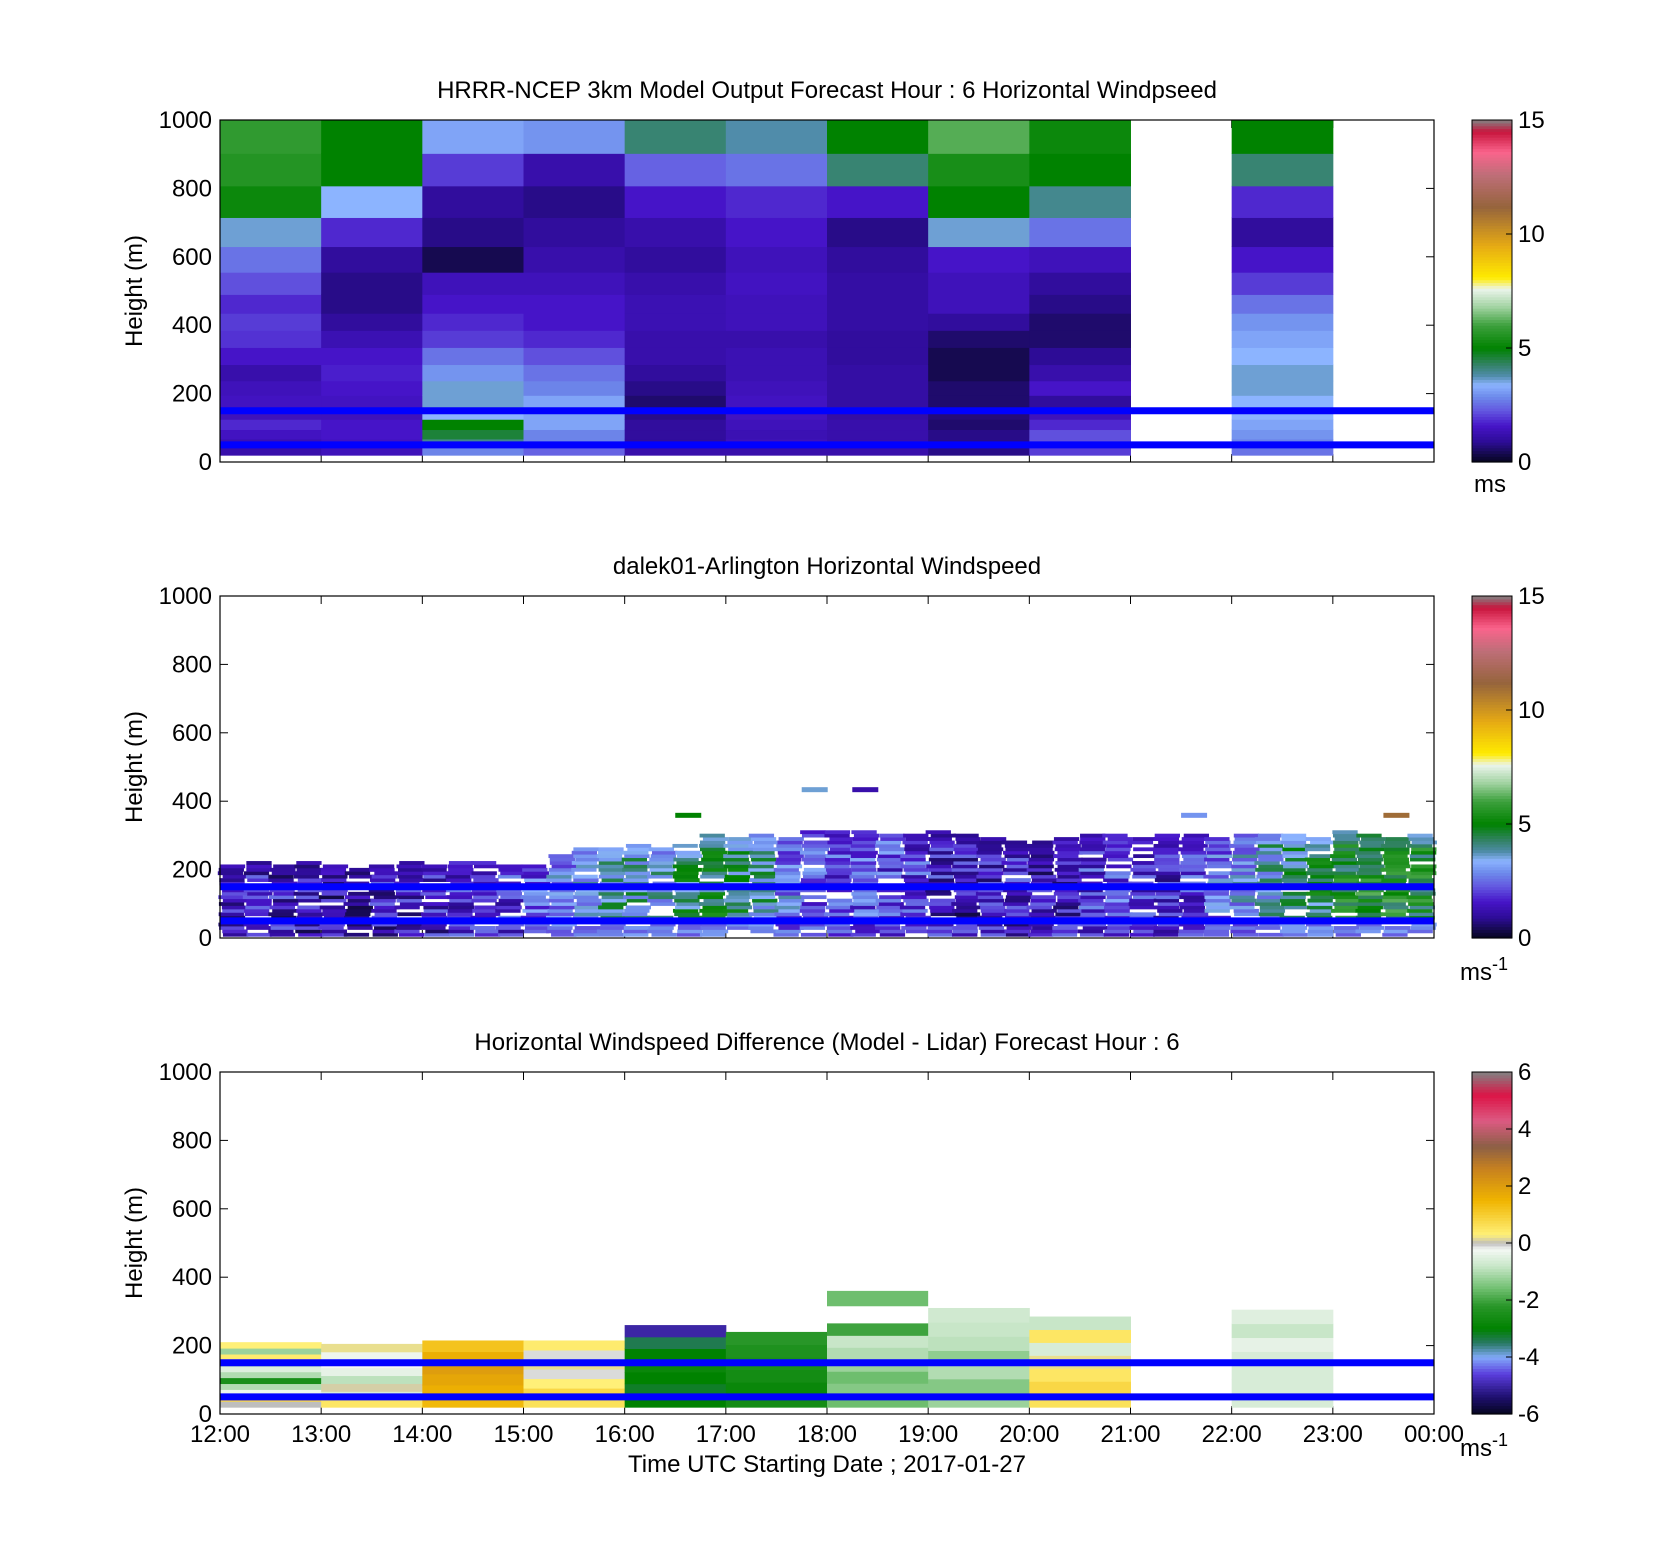 The image size is (1680, 1561). Describe the element at coordinates (1524, 824) in the screenshot. I see `colorbar-tick-label: 5` at that location.